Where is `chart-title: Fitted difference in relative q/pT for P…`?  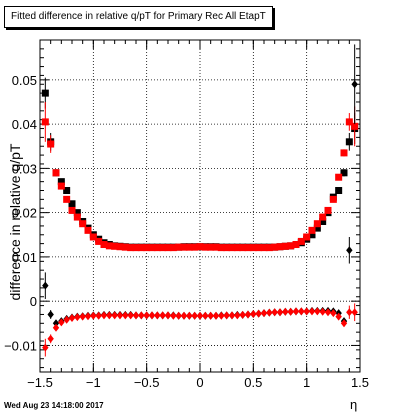
chart-title: Fitted difference in relative q/pT for P… is located at coordinates (138, 17).